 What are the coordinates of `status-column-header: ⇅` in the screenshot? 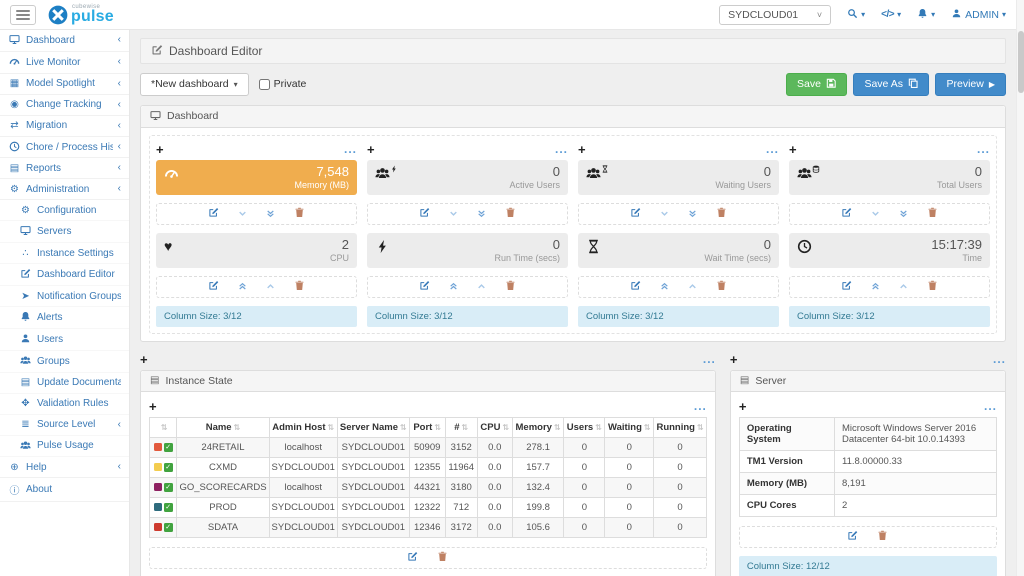 It's located at (163, 427).